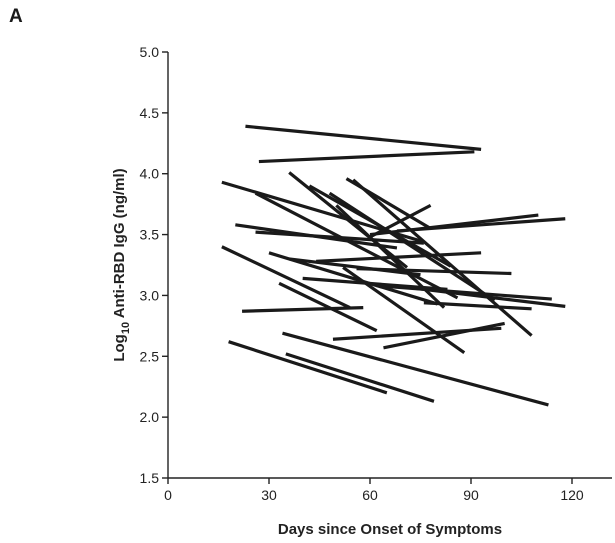 The image size is (615, 543). I want to click on y-axis-title-subscript: 10, so click(126, 328).